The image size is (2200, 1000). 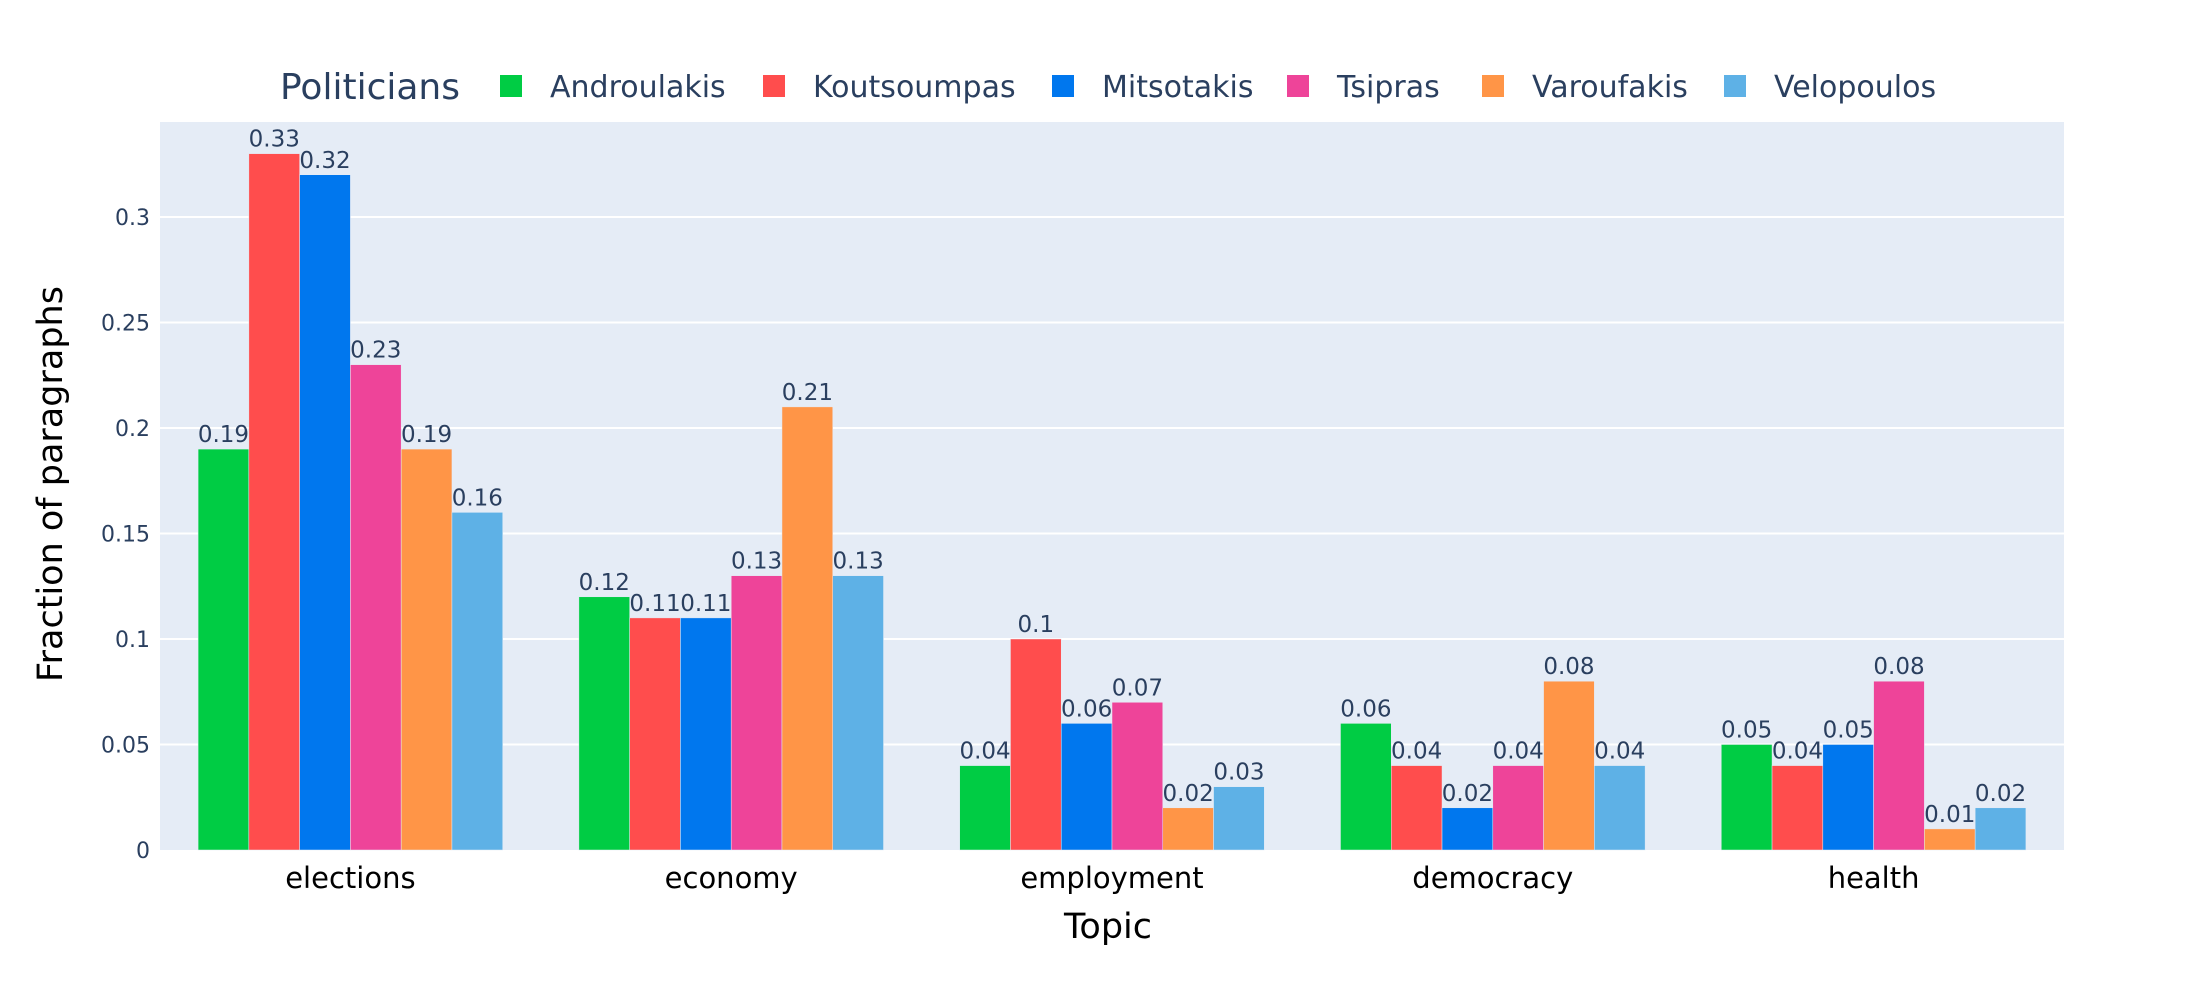 I want to click on bar-tsipras-health, so click(x=1899, y=765).